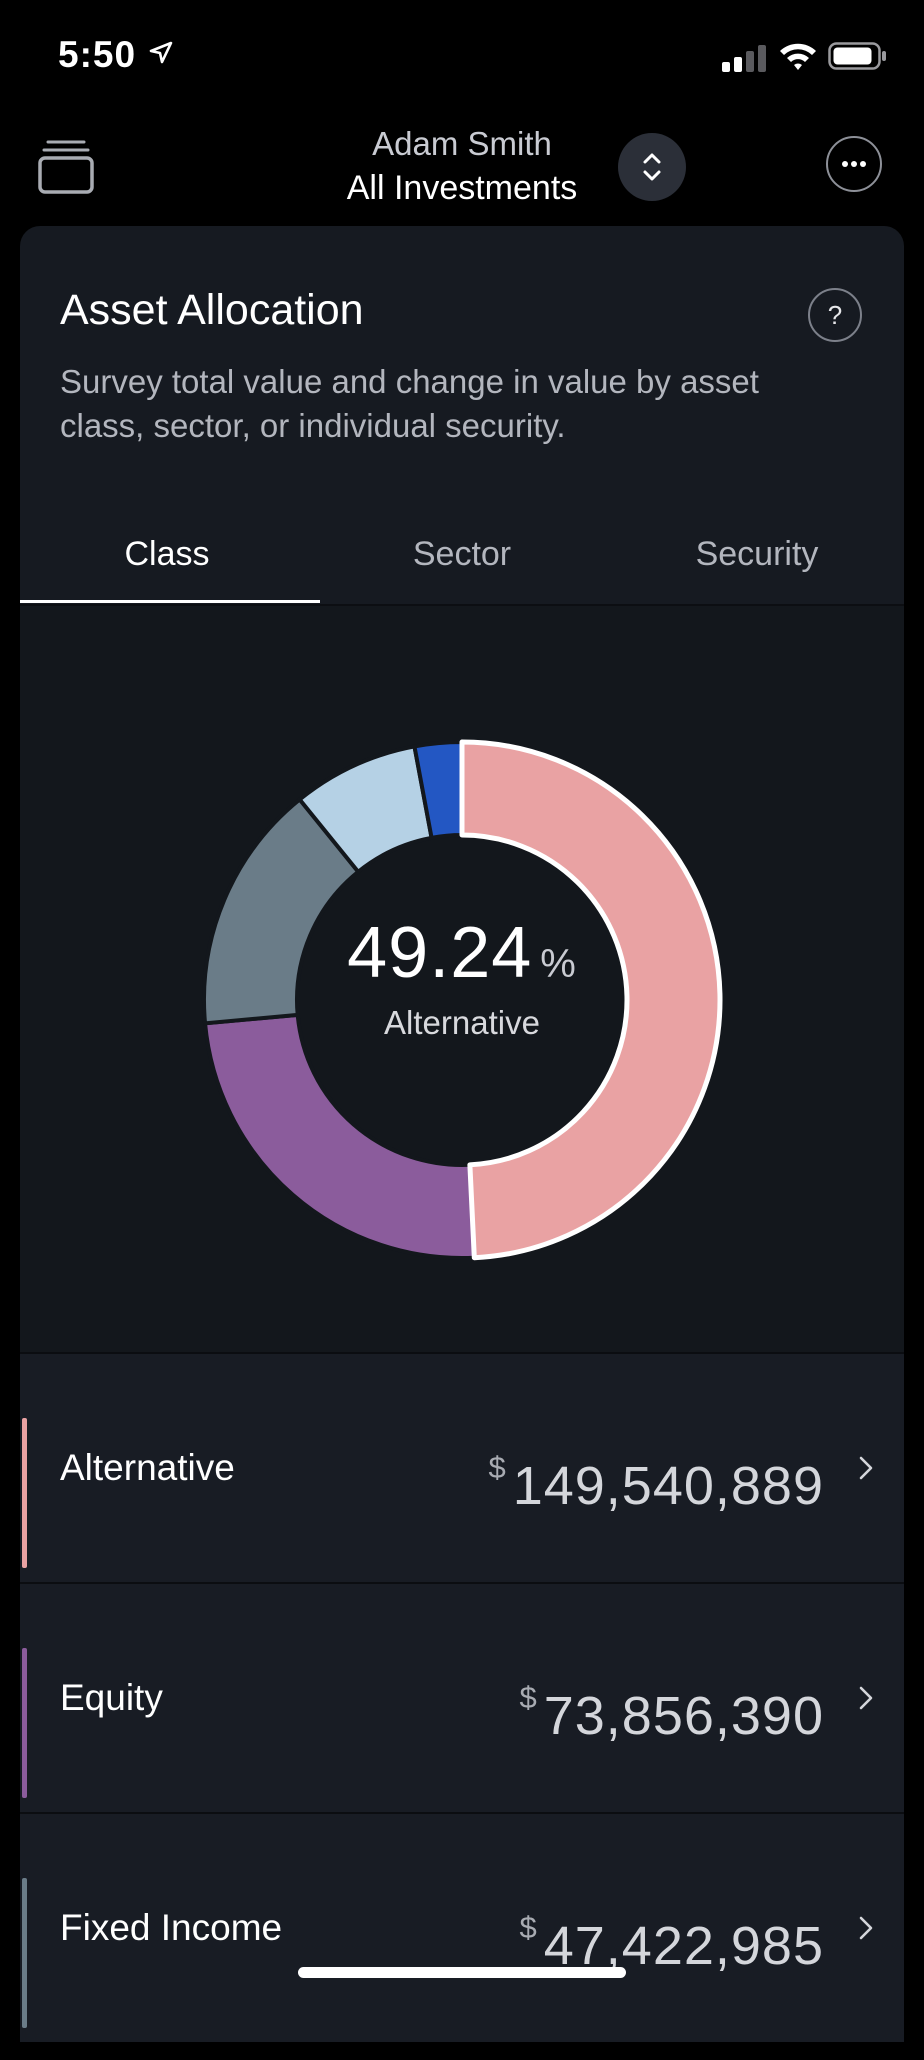 Image resolution: width=924 pixels, height=2060 pixels. I want to click on ellipsis-icon, so click(854, 164).